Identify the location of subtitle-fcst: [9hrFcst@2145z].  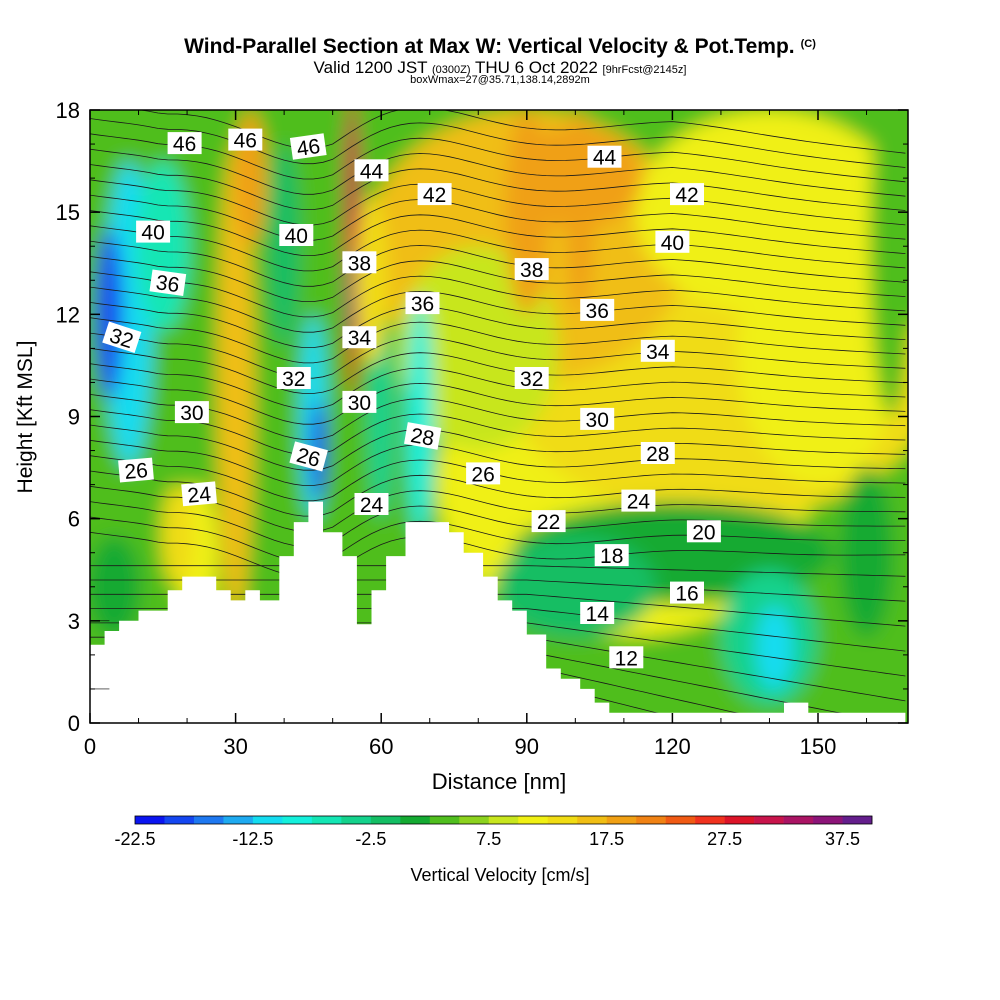
(644, 70).